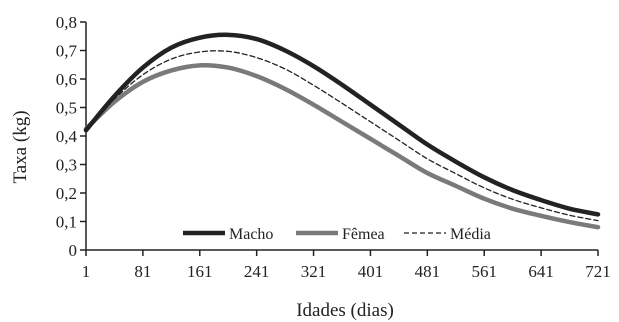 This screenshot has height=322, width=619. I want to click on x-tick-label: 241, so click(257, 271).